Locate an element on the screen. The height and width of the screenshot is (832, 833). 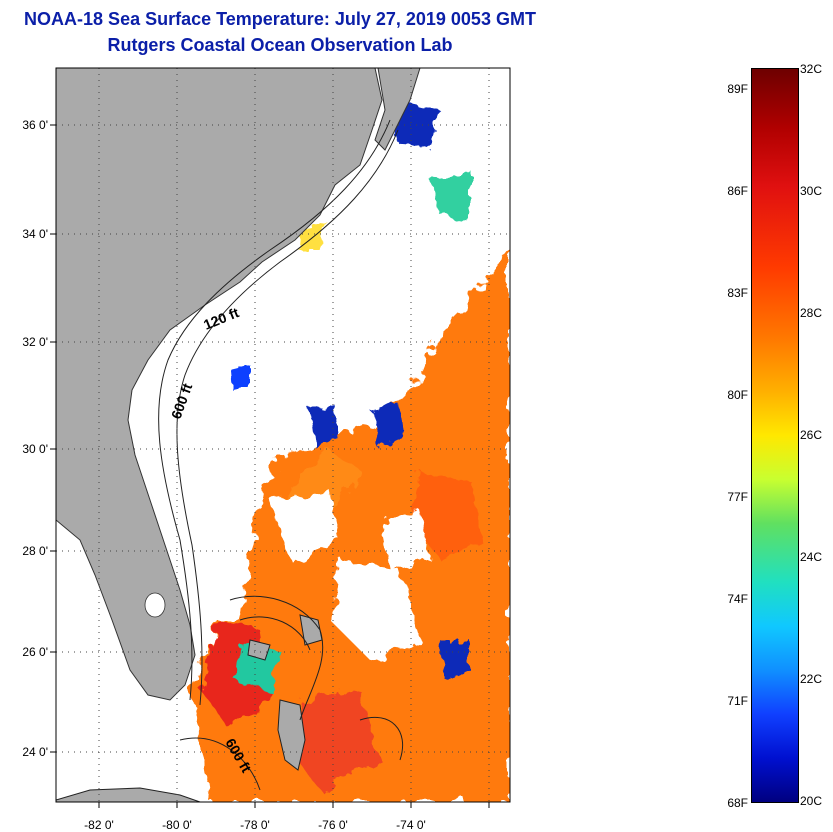
colorbar-f-label: 86F is located at coordinates (737, 191).